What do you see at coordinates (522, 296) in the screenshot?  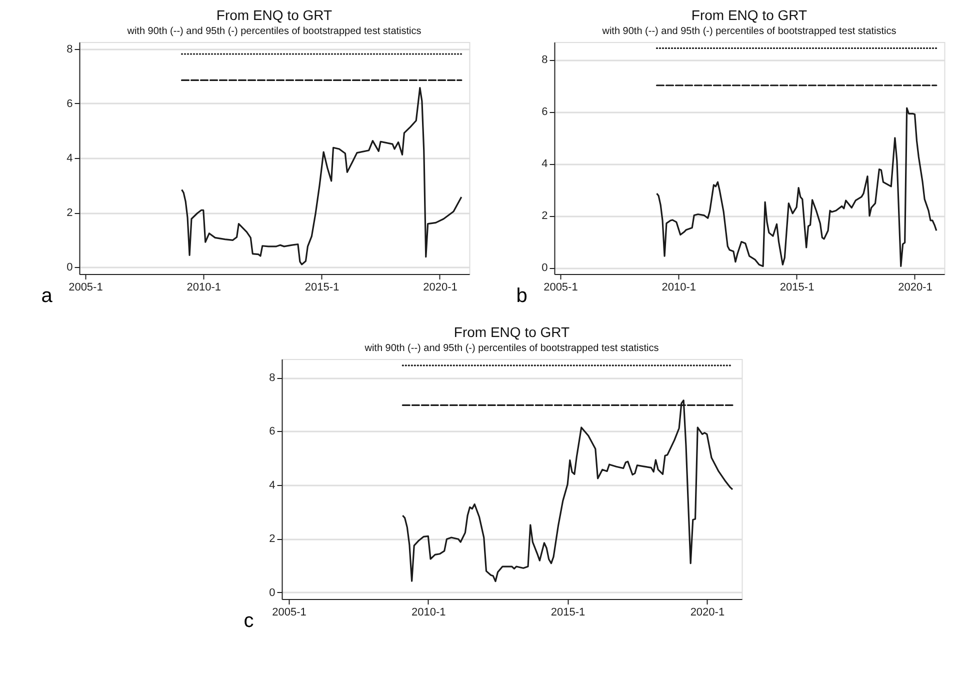 I see `text: b` at bounding box center [522, 296].